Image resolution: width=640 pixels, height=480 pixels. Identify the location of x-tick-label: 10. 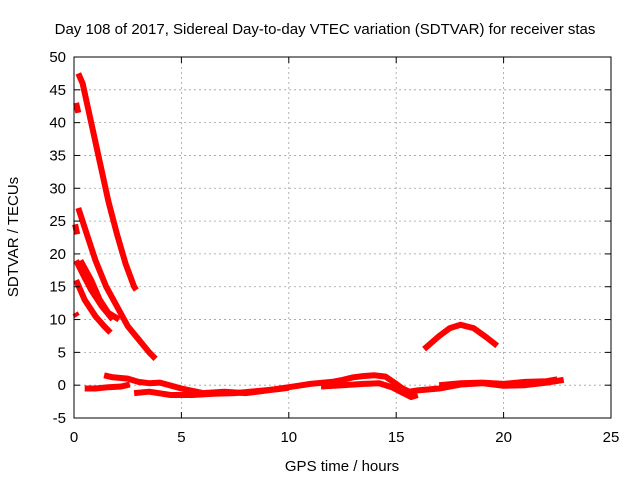
(288, 437).